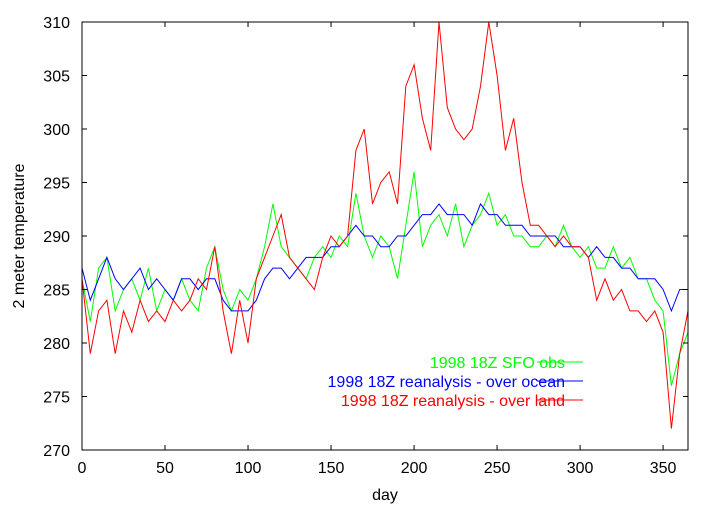 The image size is (720, 509). Describe the element at coordinates (56, 237) in the screenshot. I see `y-tick-label: 290` at that location.